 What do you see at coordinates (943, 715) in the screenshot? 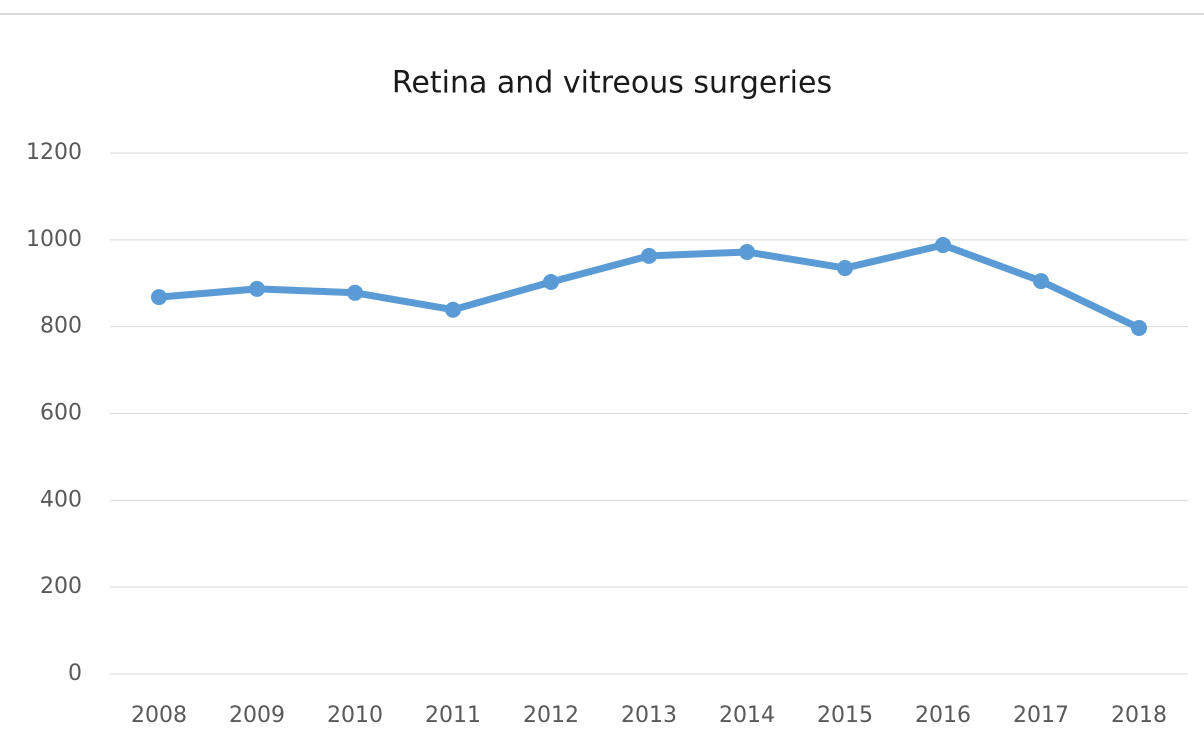
I see `x-tick-label: 2016` at bounding box center [943, 715].